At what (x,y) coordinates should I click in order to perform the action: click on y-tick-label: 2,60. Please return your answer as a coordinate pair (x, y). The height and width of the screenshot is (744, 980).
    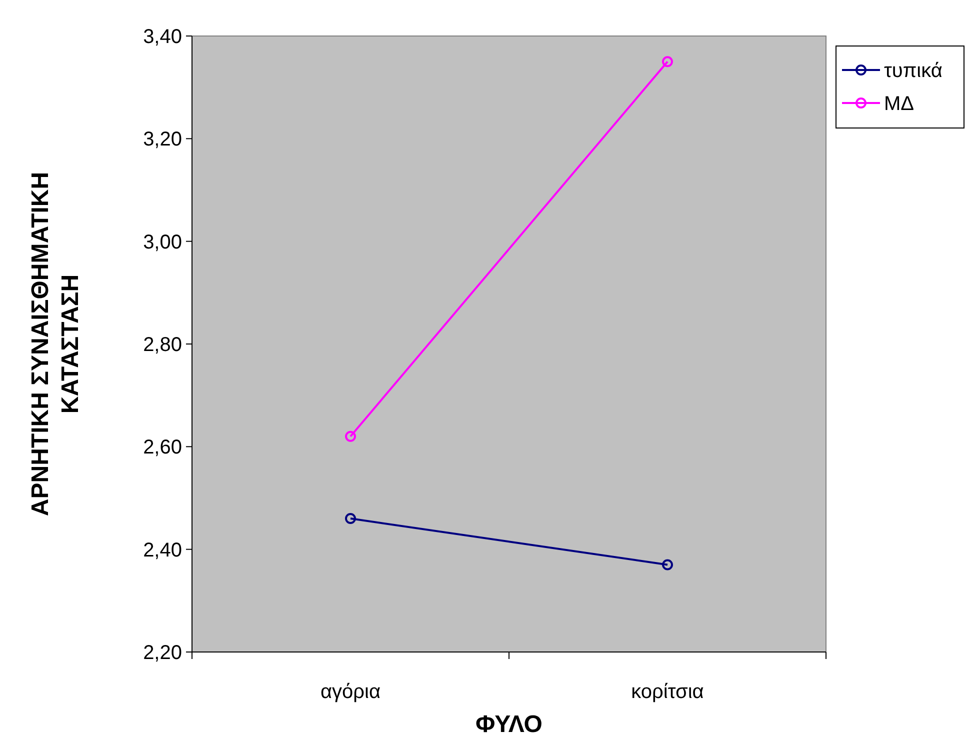
    Looking at the image, I should click on (162, 447).